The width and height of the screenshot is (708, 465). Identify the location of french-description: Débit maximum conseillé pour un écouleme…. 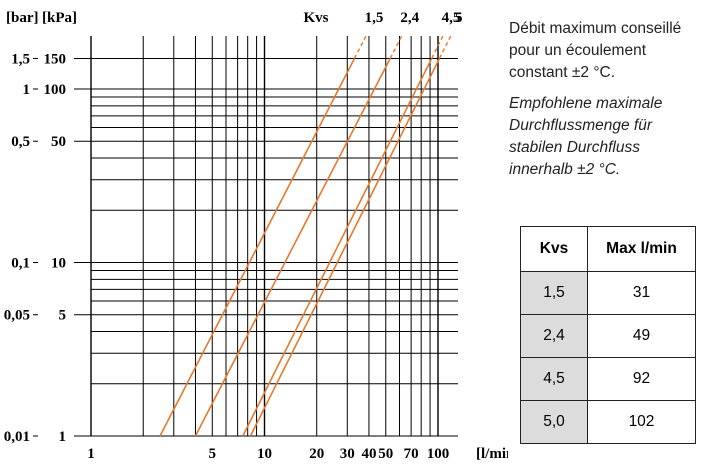
(595, 50).